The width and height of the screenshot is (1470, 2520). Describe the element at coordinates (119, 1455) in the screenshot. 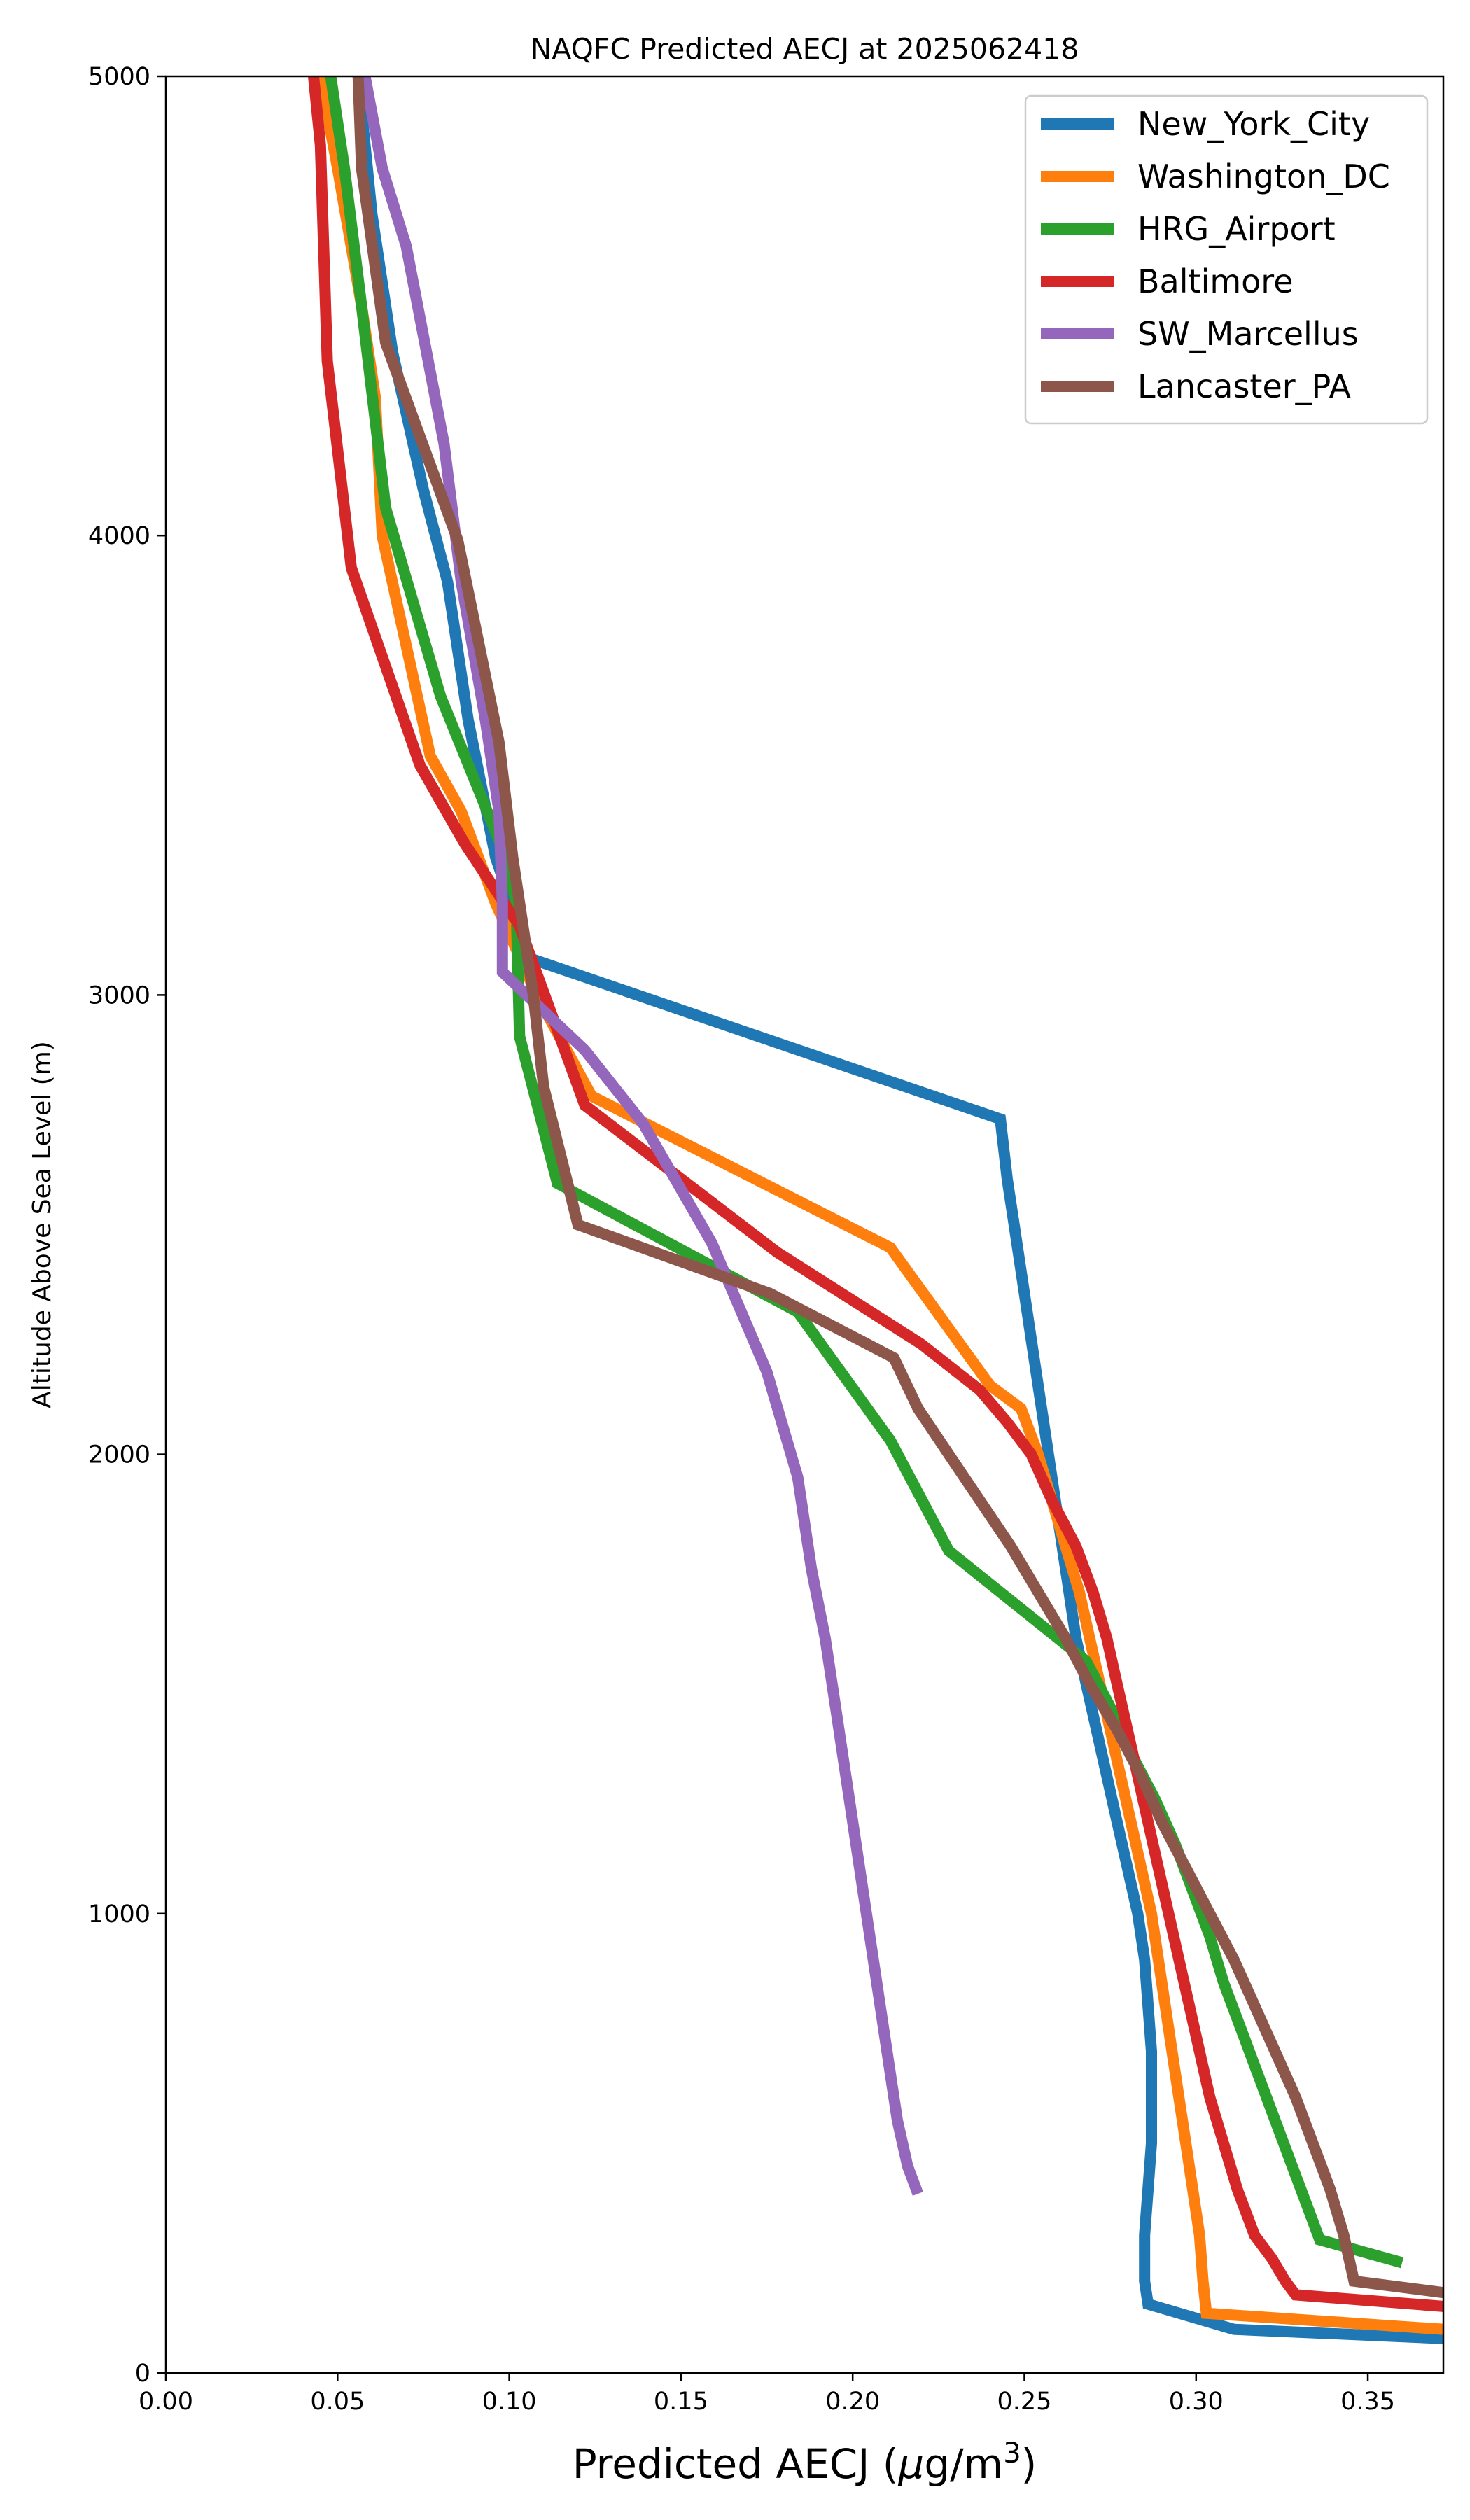

I see `y-tick-label: 2000` at that location.